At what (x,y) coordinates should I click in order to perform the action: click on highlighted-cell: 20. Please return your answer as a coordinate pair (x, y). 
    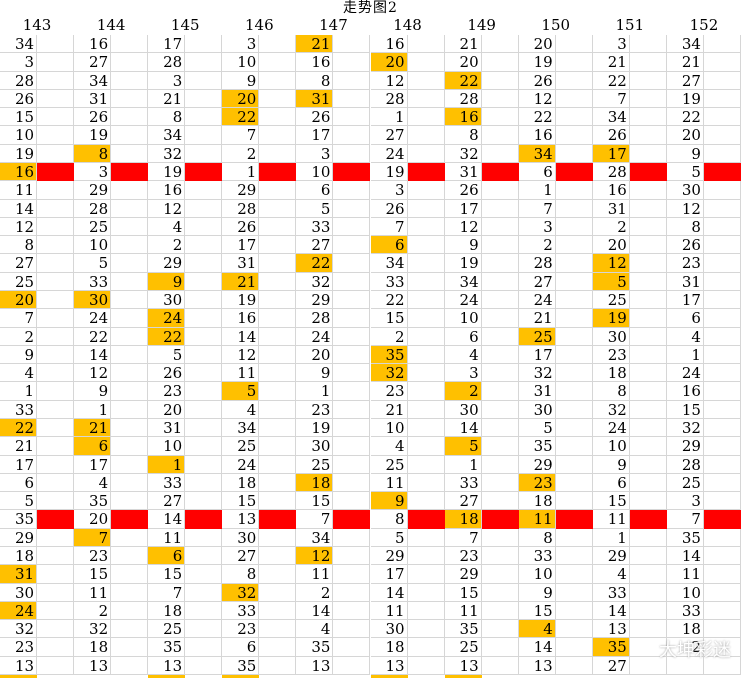
    Looking at the image, I should click on (389, 62).